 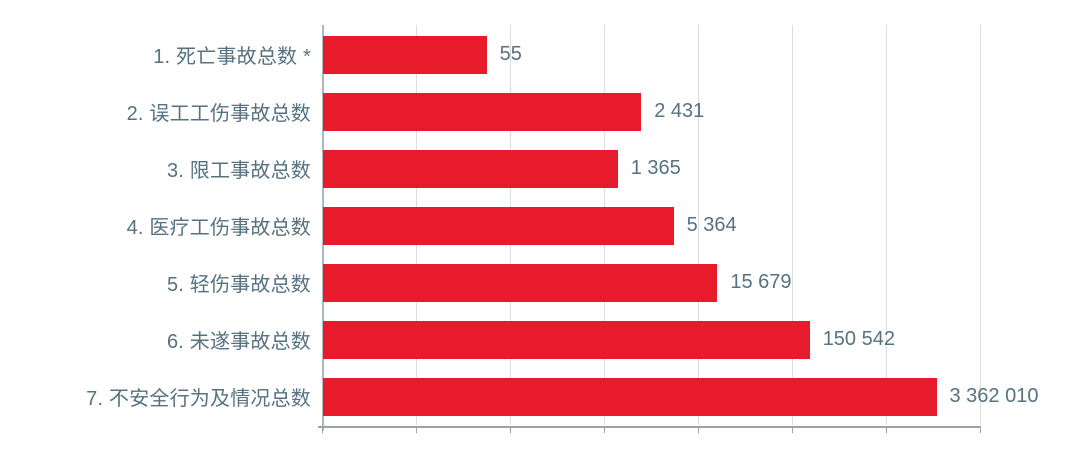 I want to click on x-axis-line, so click(x=649, y=427).